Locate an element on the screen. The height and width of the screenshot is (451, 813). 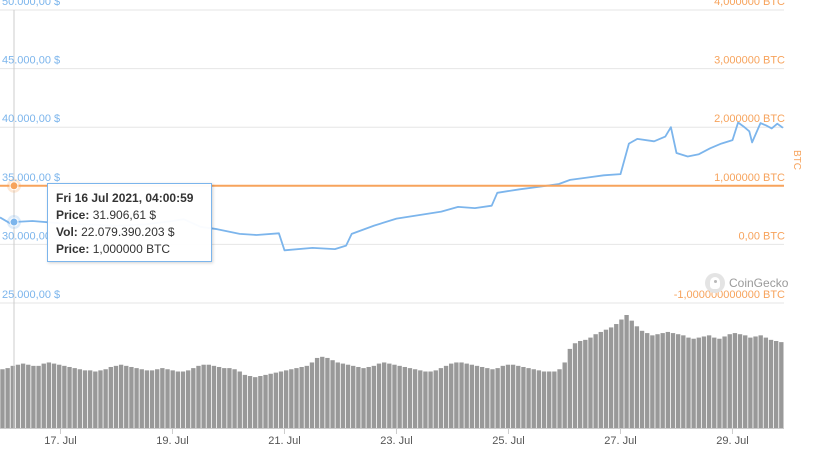
tooltip-price-value: 31.906,61 $ is located at coordinates (124, 215).